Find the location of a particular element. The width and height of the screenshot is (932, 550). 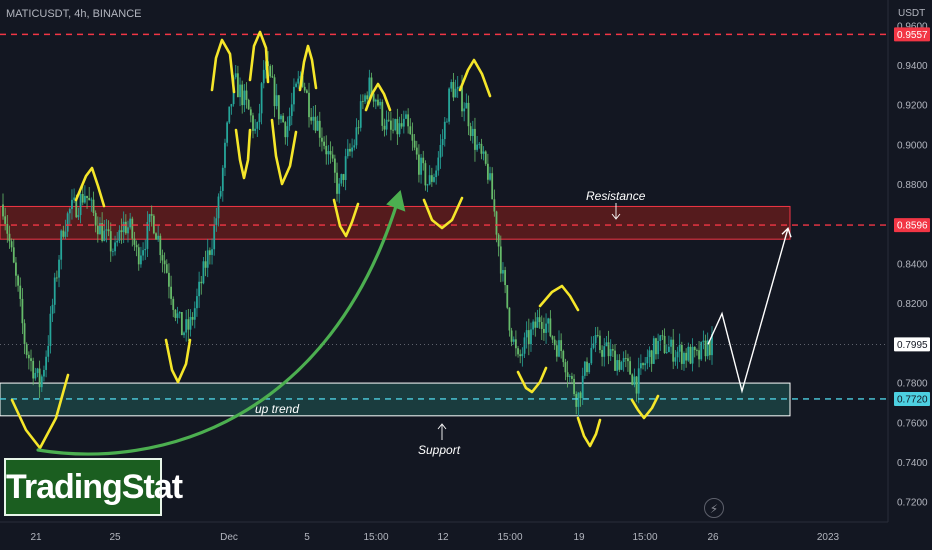

current-price-tag is located at coordinates (912, 344).